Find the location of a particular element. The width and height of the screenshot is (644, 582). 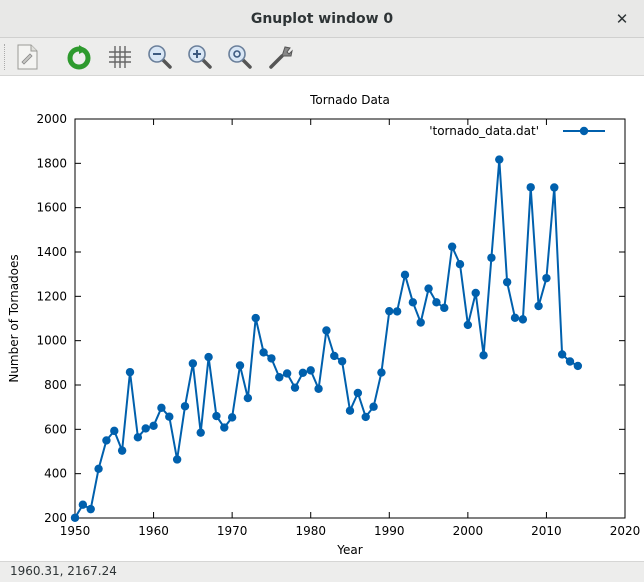

window-title: Gnuplot window 0 is located at coordinates (322, 19).